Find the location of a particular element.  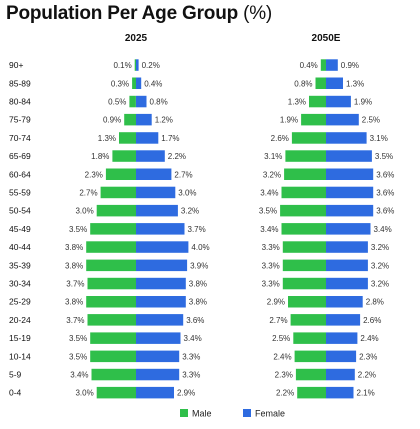

data-label-2050e-male-70-74: 2.6% is located at coordinates (280, 138).